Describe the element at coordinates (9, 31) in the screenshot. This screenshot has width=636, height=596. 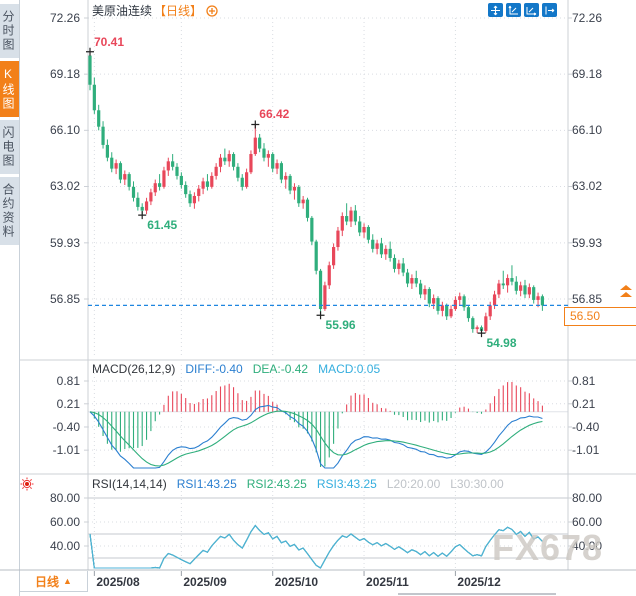
I see `sidebar-tab-time-chart: 分时图` at that location.